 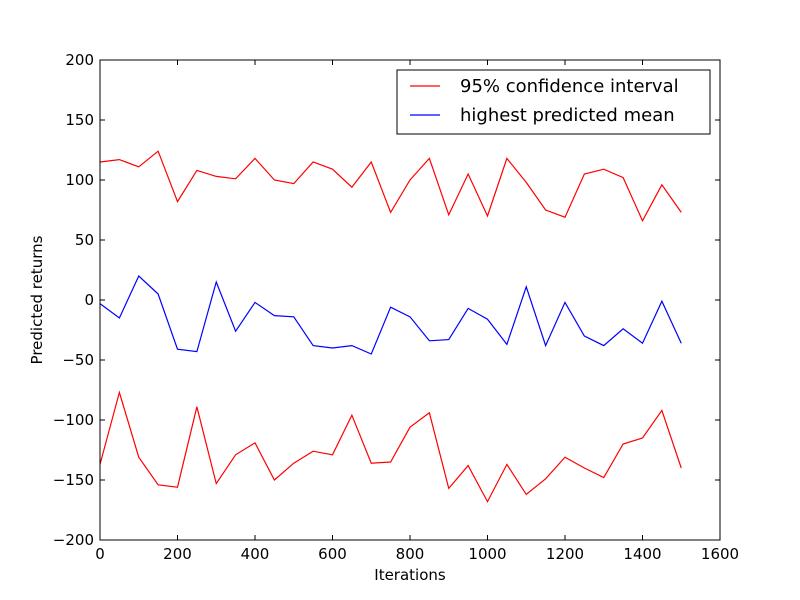 I want to click on y-tick-label: −200, so click(x=73, y=540).